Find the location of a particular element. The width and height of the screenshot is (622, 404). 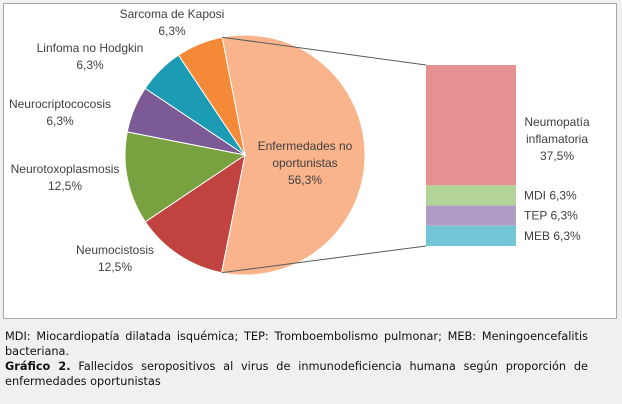

connector-line-top is located at coordinates (324, 51).